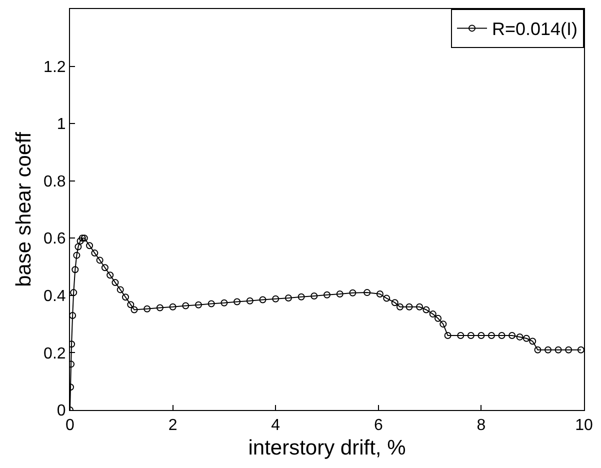 This screenshot has width=601, height=468. What do you see at coordinates (55, 297) in the screenshot?
I see `y-tick-label: 0.4` at bounding box center [55, 297].